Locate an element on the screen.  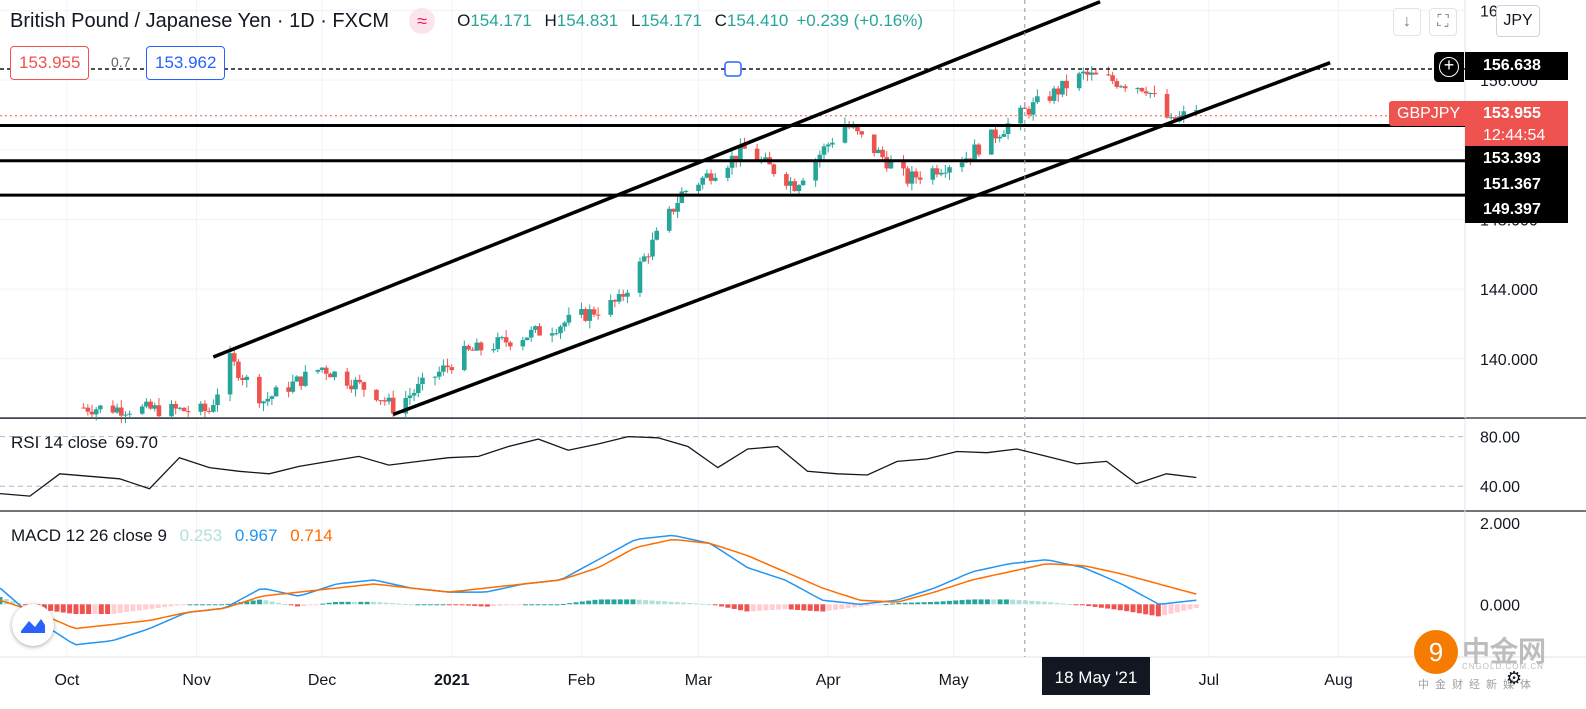
buy-price-button: 153.962 is located at coordinates (186, 63).